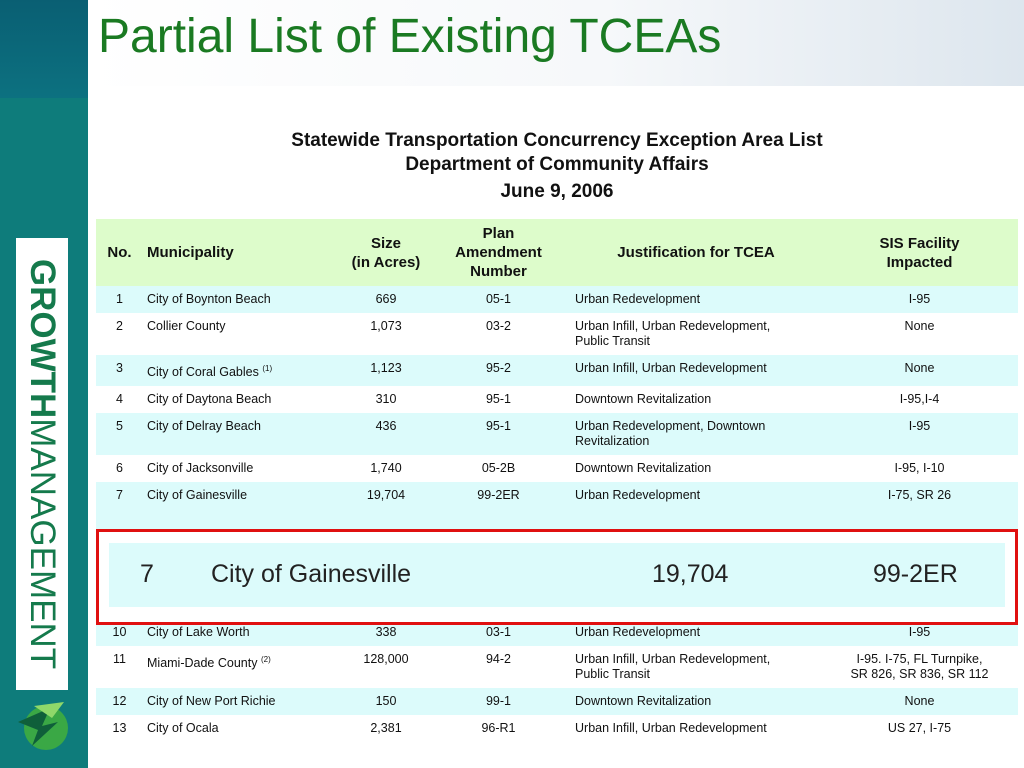  I want to click on cell-municipality: Collier County, so click(244, 334).